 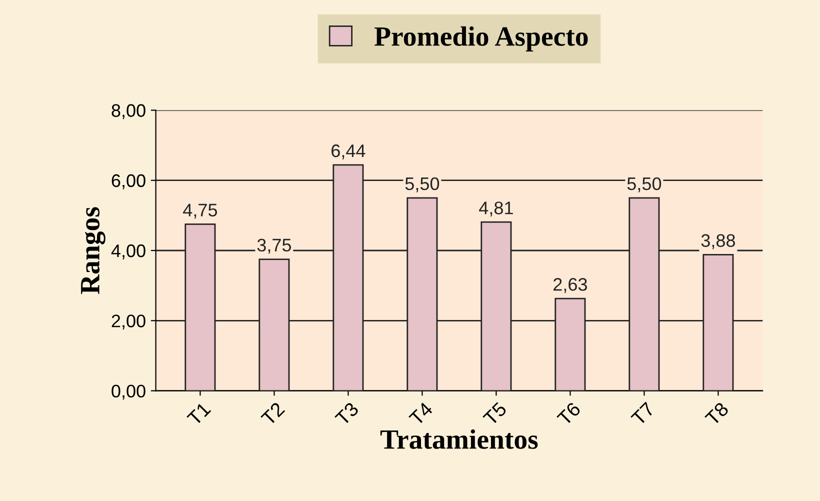 What do you see at coordinates (717, 413) in the screenshot?
I see `x-tick-label: T8` at bounding box center [717, 413].